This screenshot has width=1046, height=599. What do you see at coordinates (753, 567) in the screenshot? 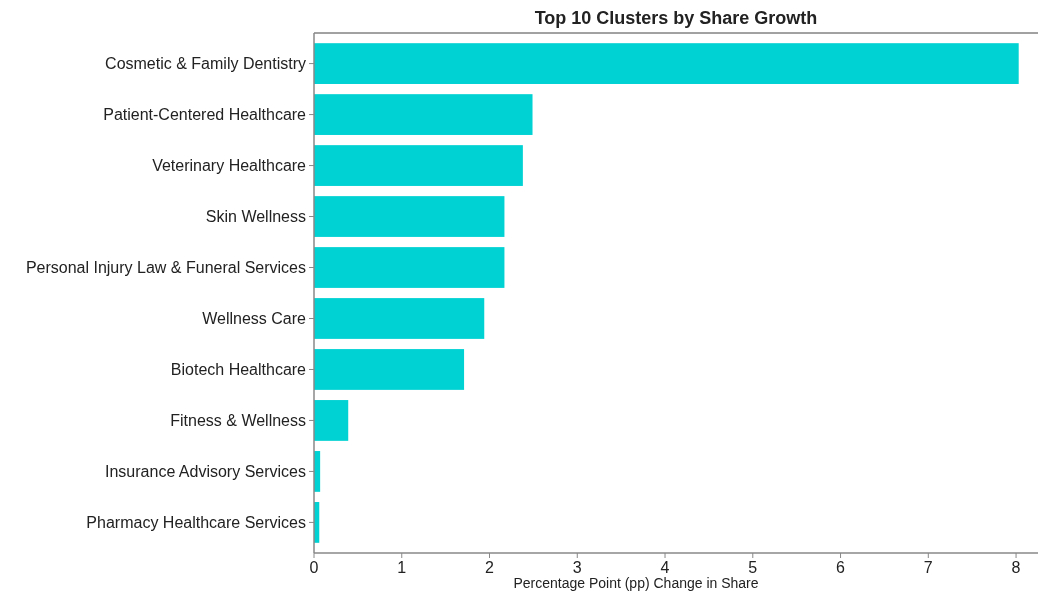
I see `x-tick-label: 5` at bounding box center [753, 567].